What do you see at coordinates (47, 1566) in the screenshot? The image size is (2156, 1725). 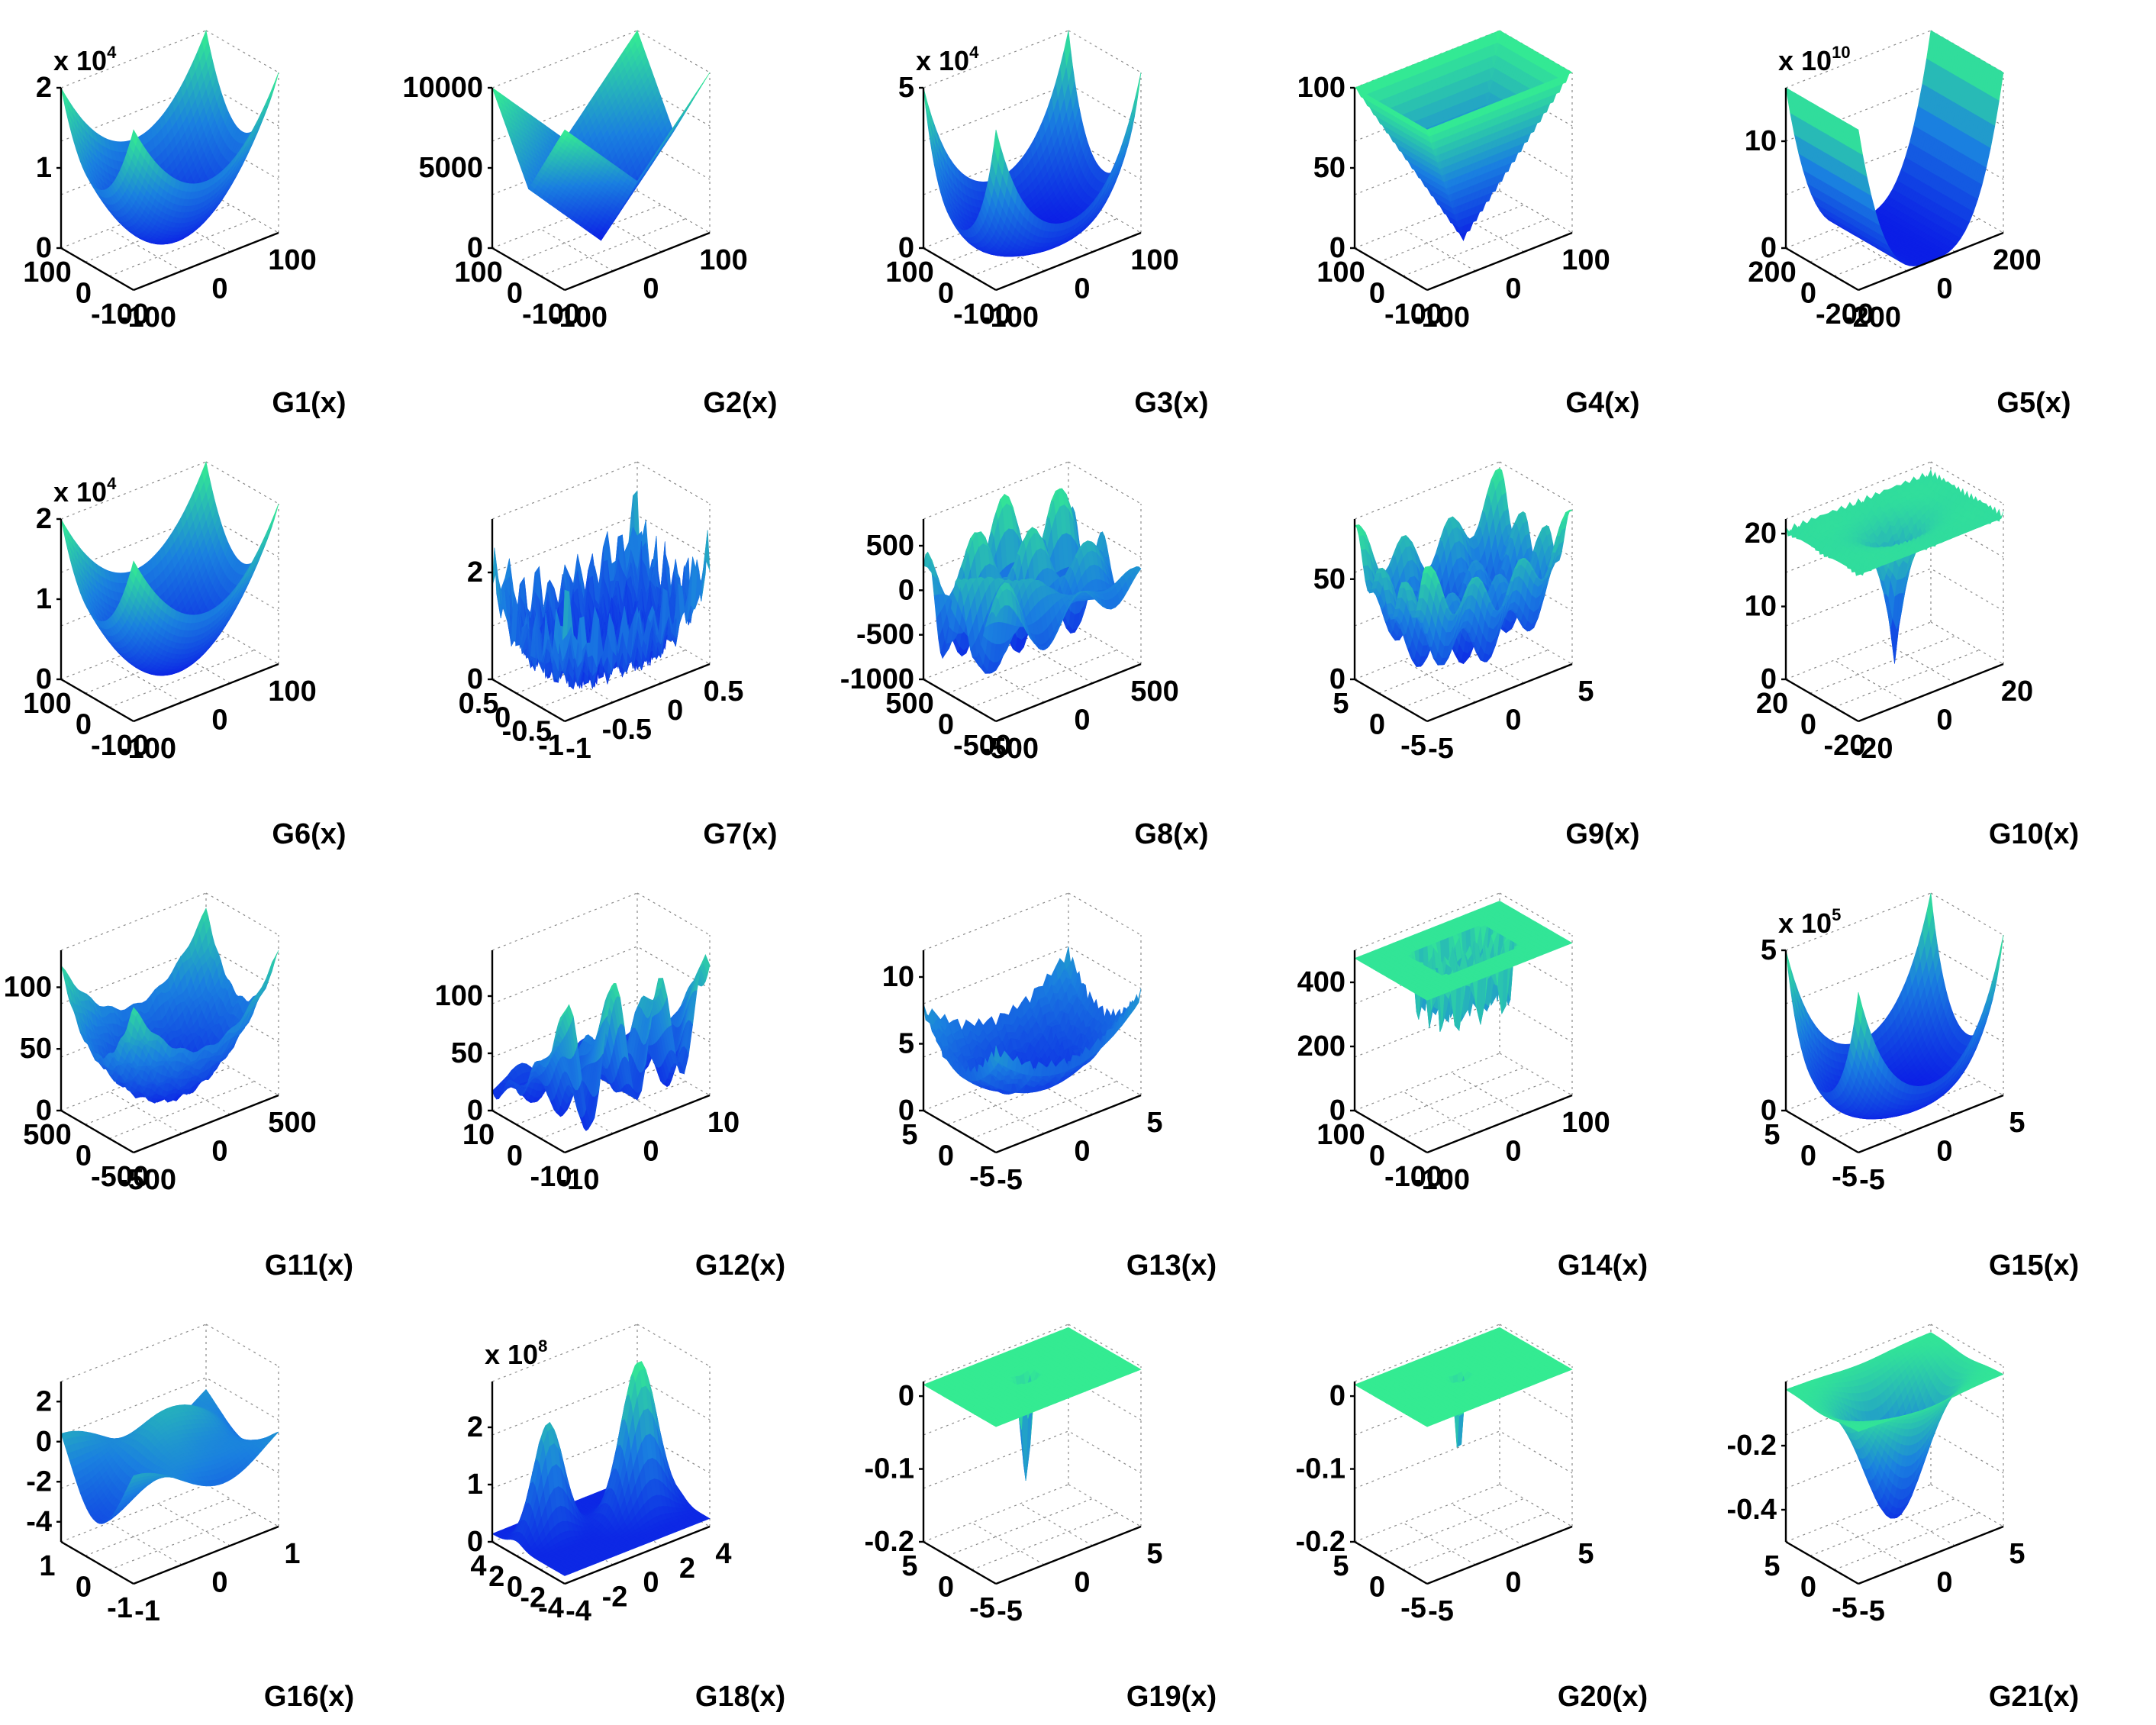 I see `y-tick-label: 1` at bounding box center [47, 1566].